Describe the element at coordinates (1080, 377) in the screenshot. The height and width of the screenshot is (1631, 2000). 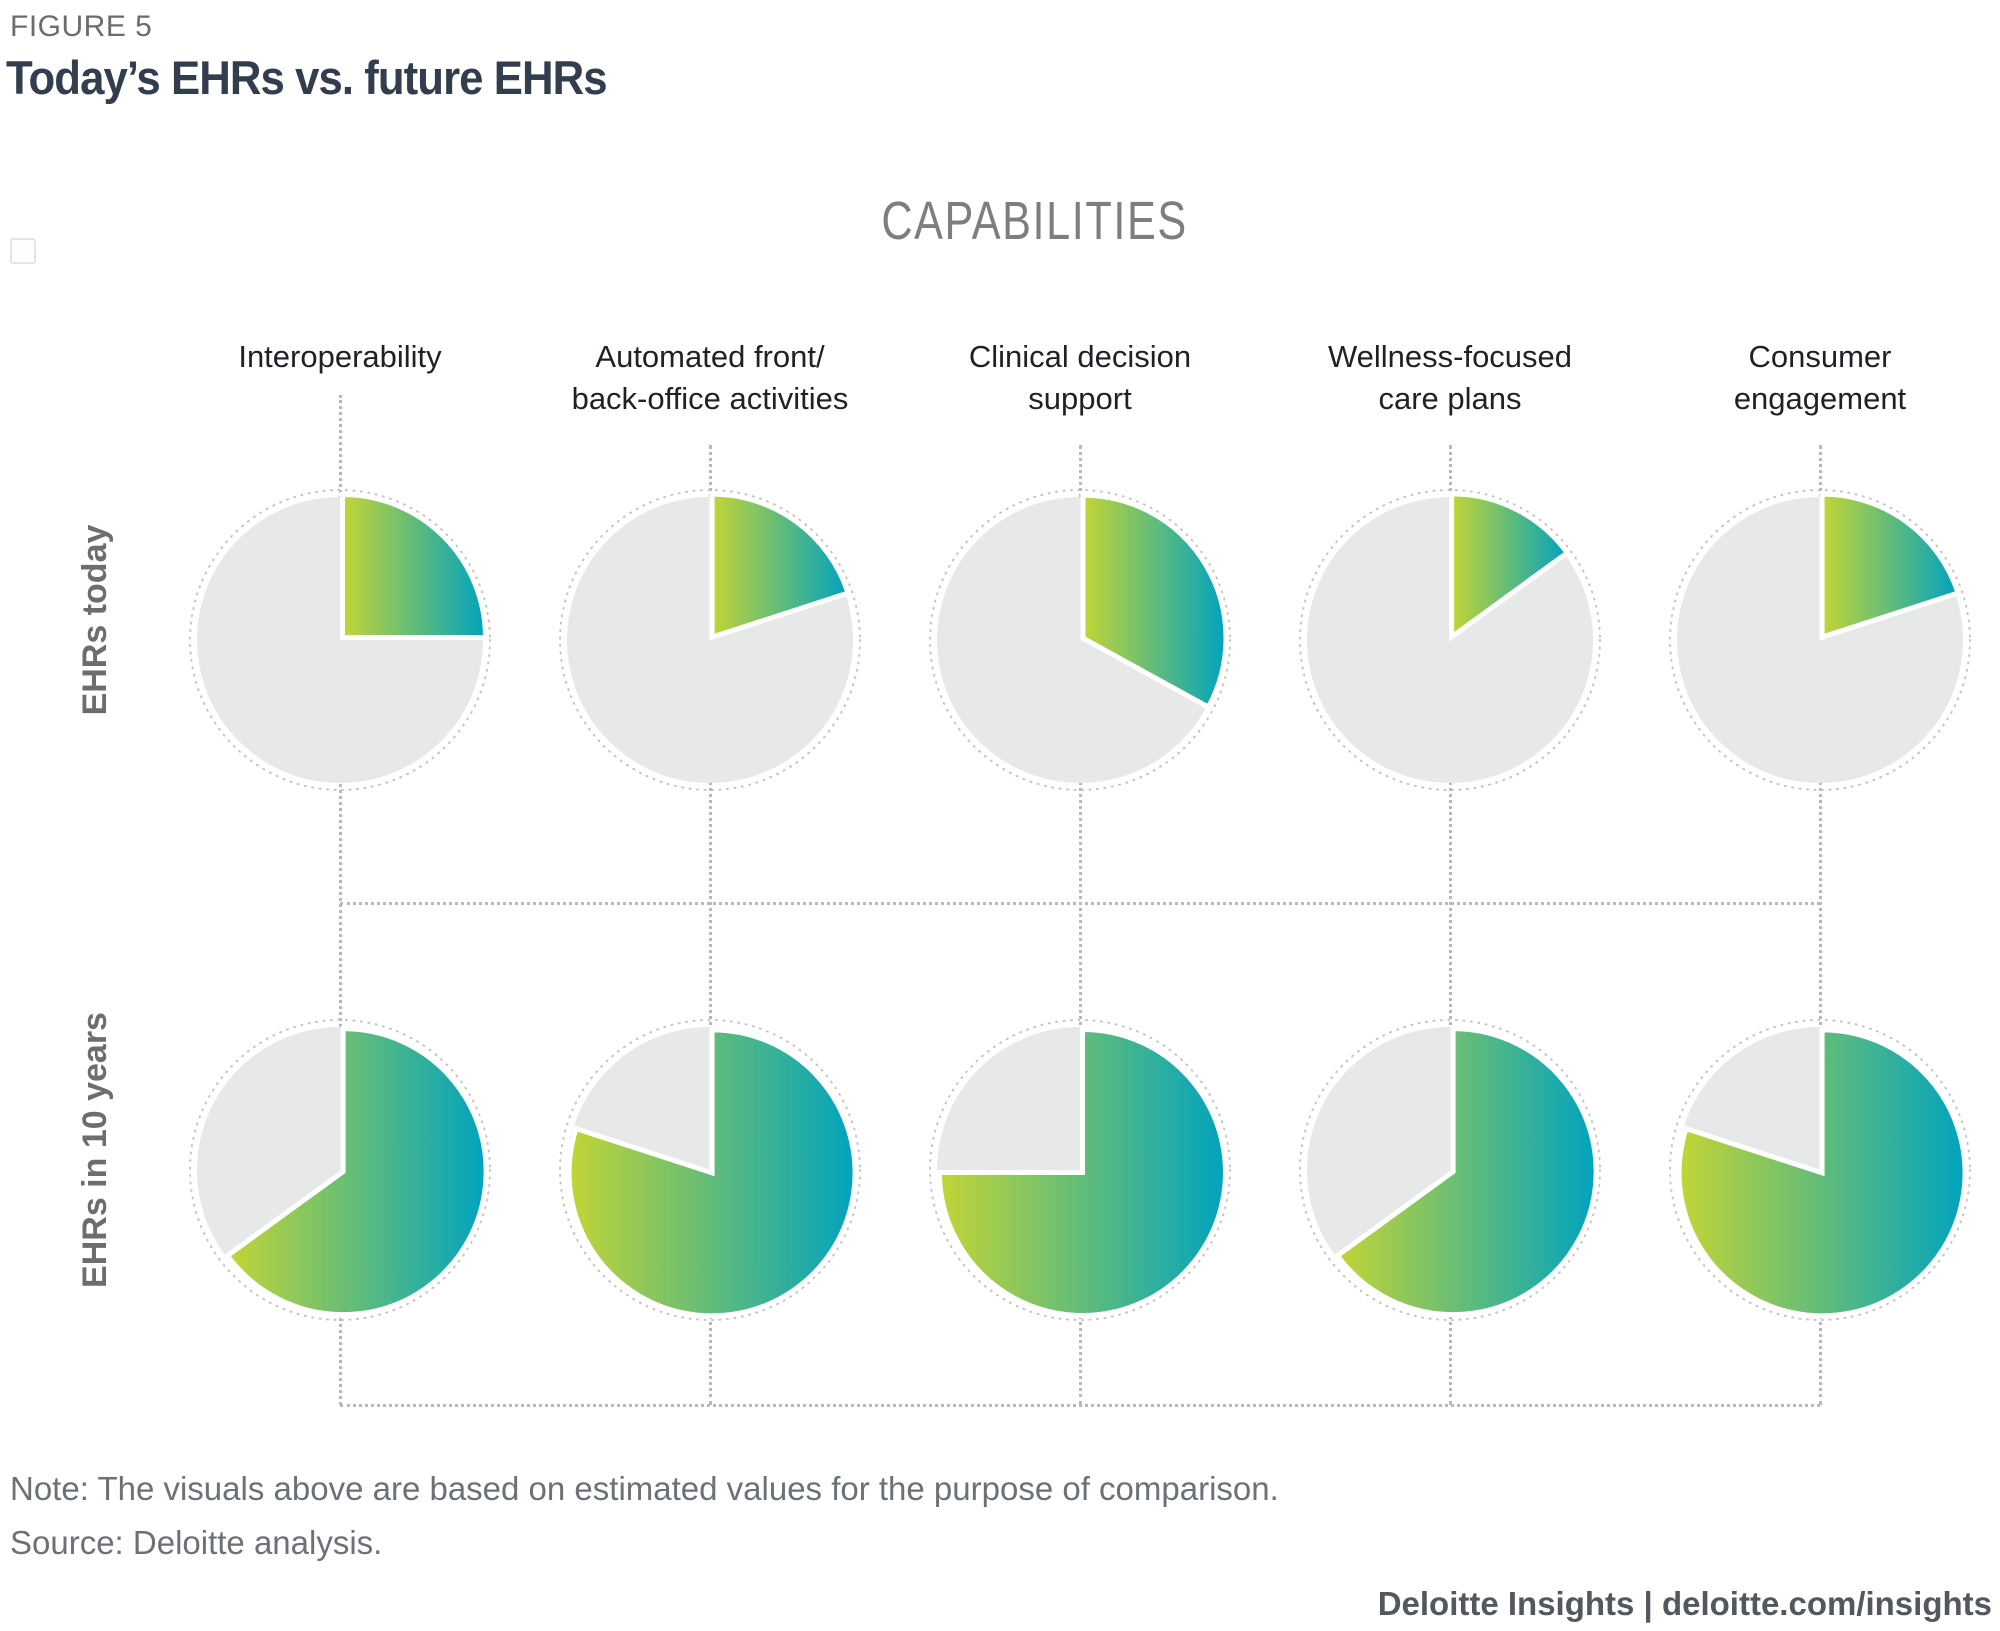
I see `column-header-clinical-decision-support: Clinical decision support` at that location.